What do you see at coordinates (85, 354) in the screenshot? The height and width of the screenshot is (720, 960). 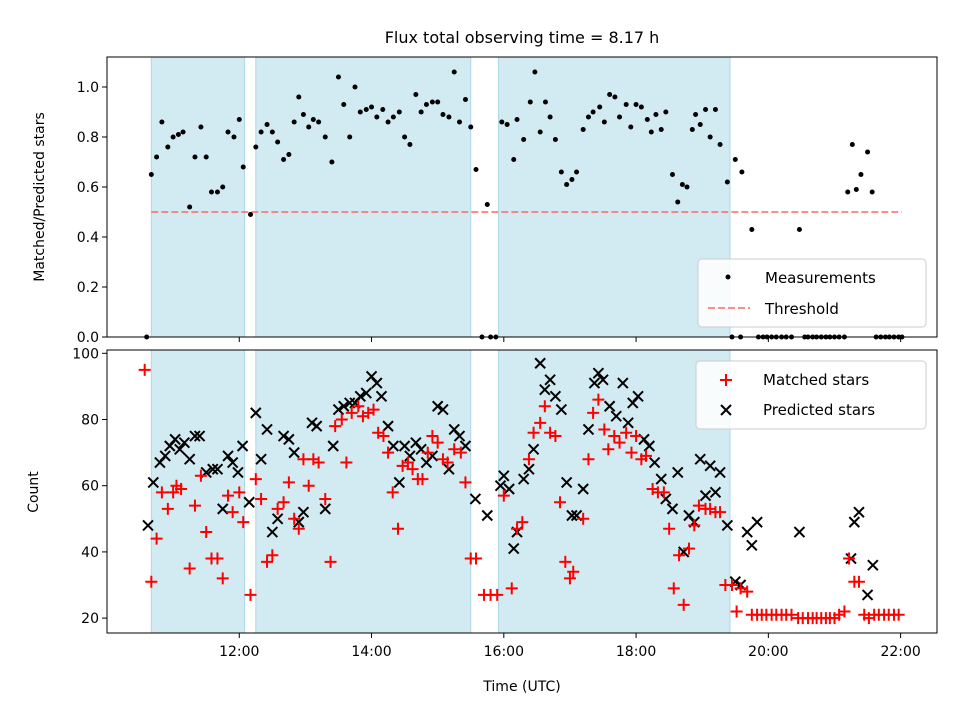 I see `bottom-ytick-label: 100` at bounding box center [85, 354].